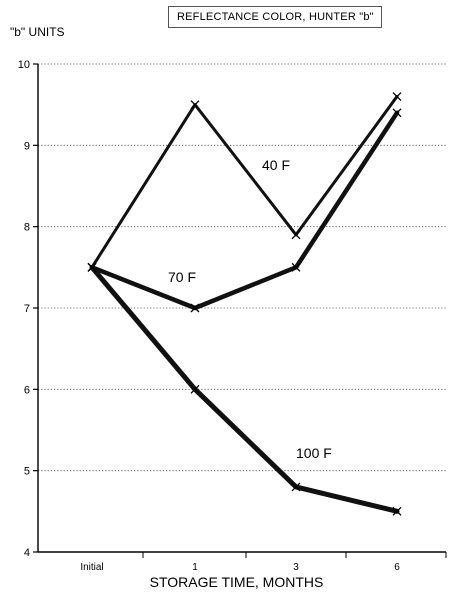  What do you see at coordinates (397, 567) in the screenshot?
I see `x-tick-label: 6` at bounding box center [397, 567].